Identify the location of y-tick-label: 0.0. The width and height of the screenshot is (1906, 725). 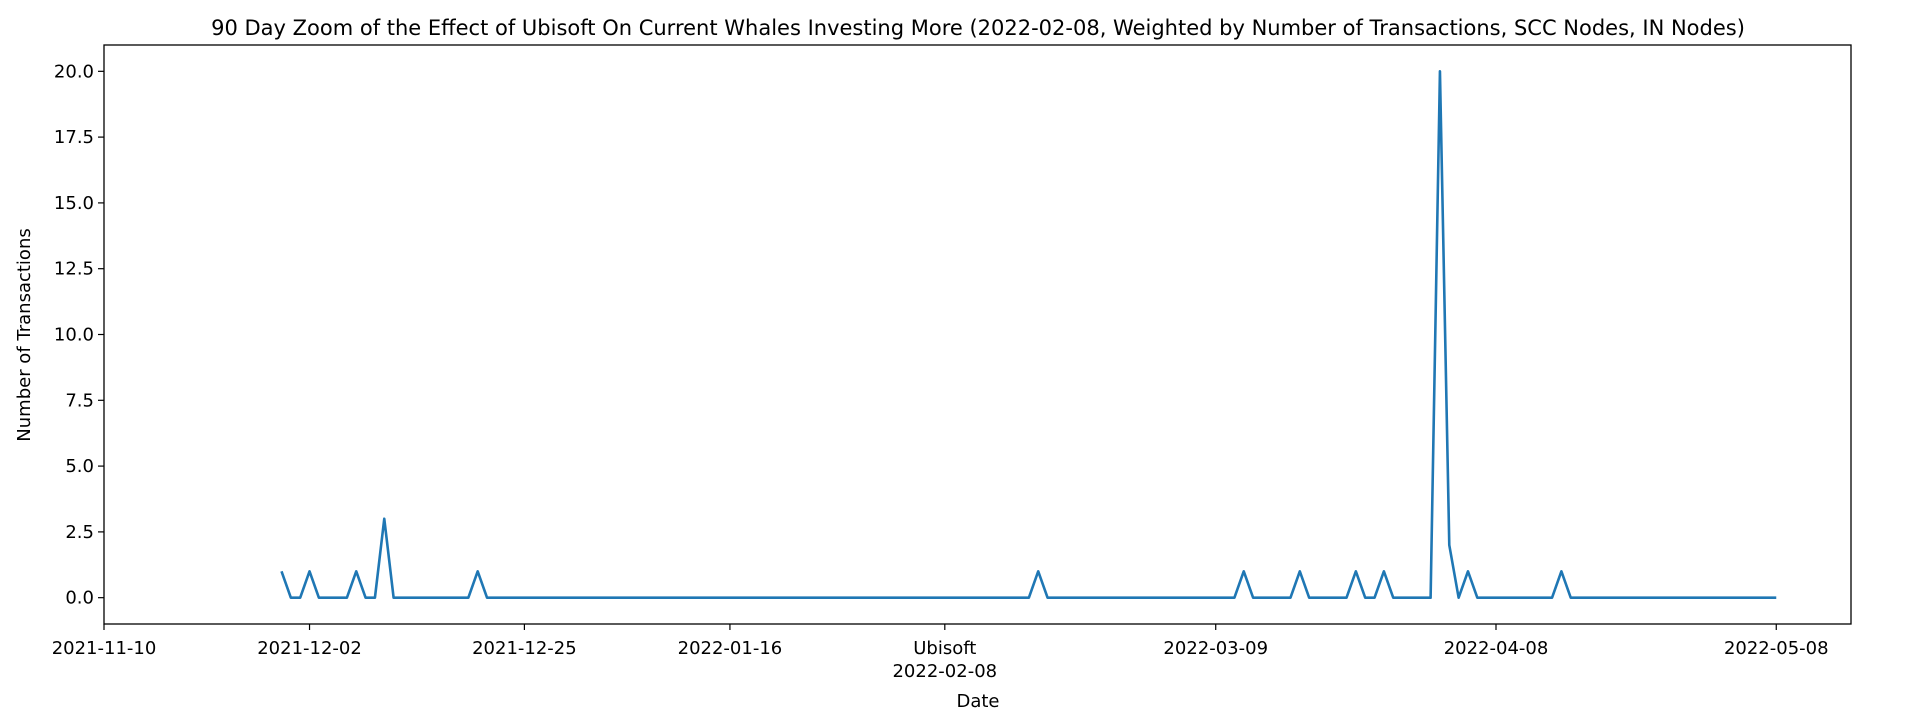
(79, 598).